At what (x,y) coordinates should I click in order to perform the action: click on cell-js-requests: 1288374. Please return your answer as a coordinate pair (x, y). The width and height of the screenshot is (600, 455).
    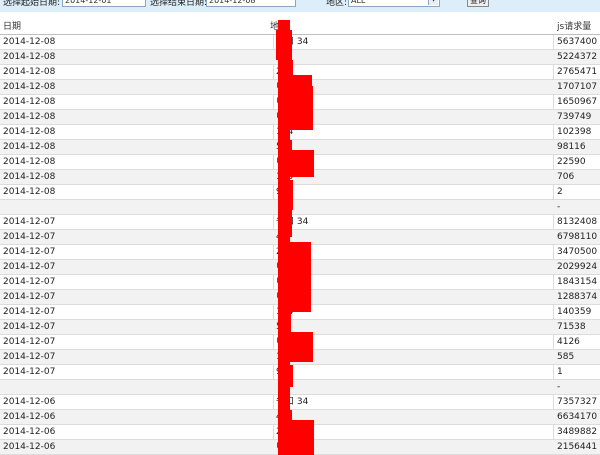
    Looking at the image, I should click on (577, 297).